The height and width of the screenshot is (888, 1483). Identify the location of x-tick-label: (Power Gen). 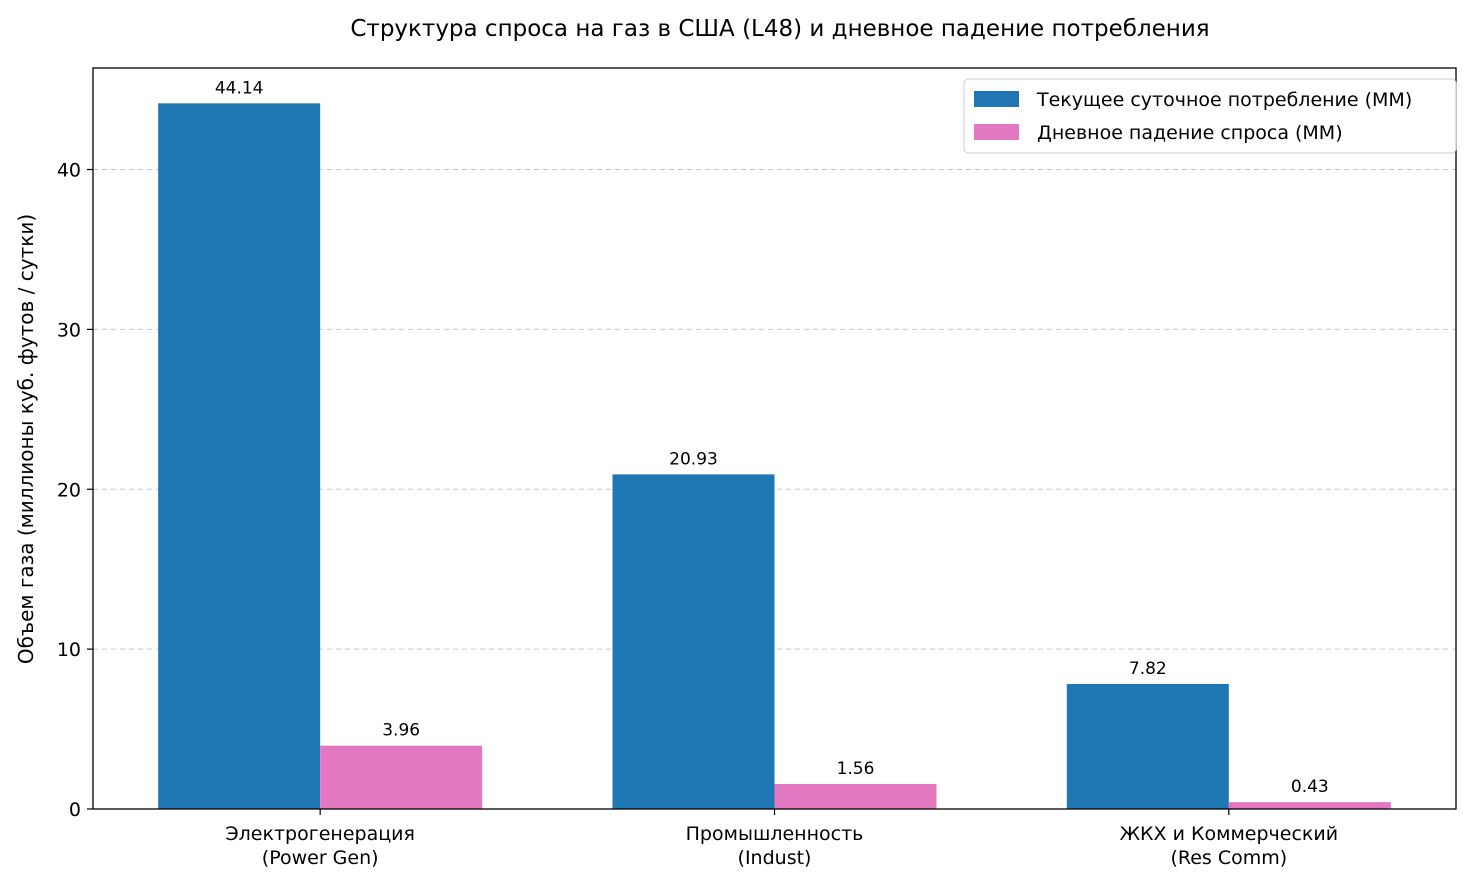
(320, 858).